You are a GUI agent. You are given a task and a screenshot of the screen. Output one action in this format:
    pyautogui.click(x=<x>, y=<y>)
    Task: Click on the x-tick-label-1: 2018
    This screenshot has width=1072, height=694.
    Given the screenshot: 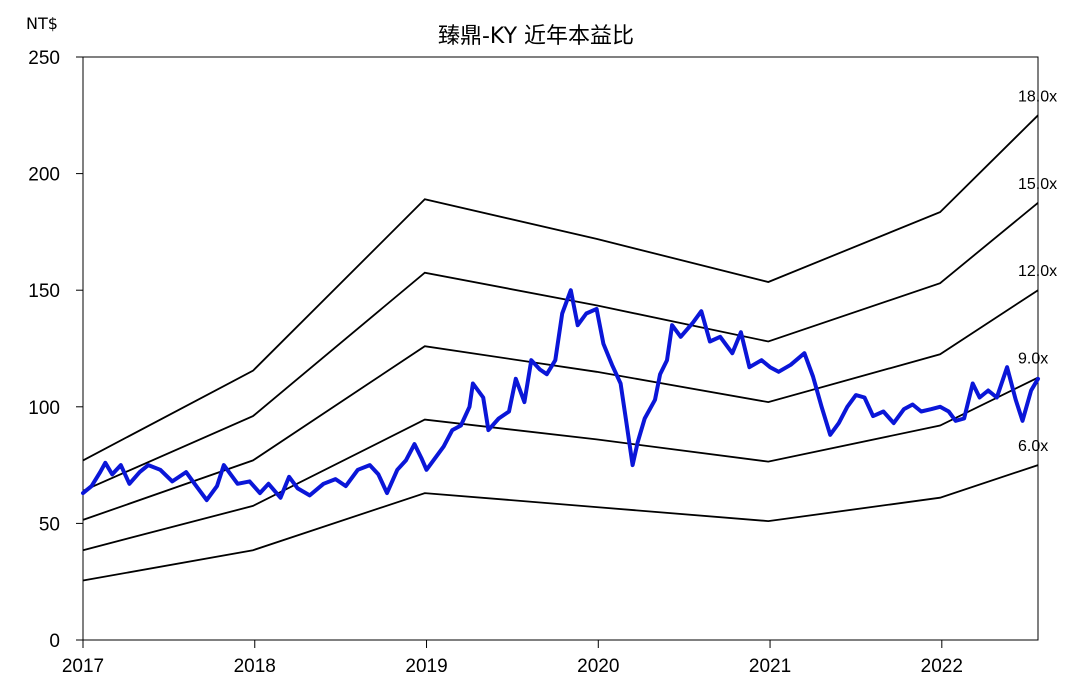 What is the action you would take?
    pyautogui.click(x=255, y=666)
    